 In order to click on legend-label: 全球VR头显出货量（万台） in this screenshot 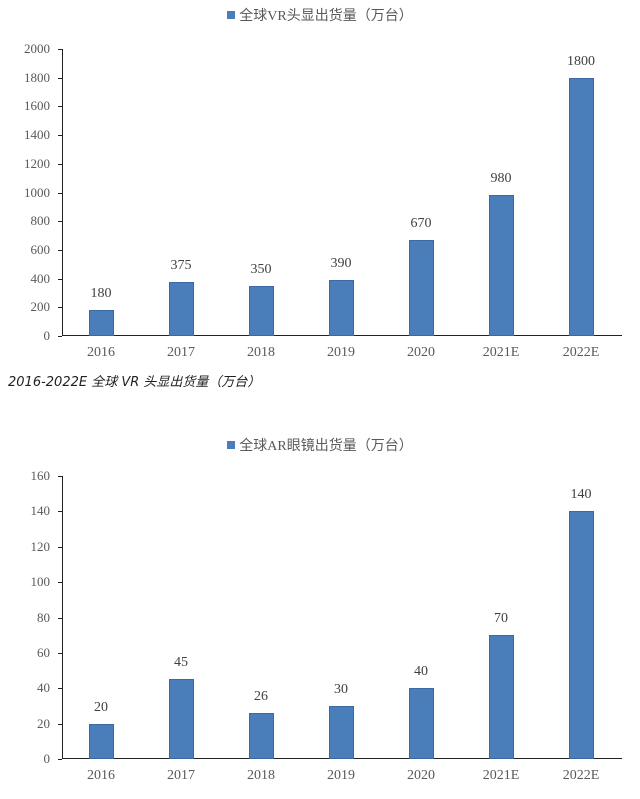, I will do `click(326, 16)`.